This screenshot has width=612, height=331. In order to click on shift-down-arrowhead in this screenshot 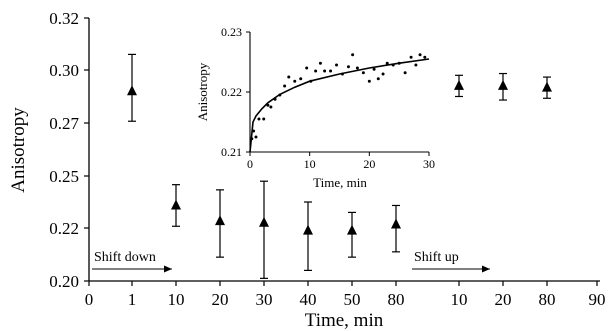, I will do `click(168, 269)`.